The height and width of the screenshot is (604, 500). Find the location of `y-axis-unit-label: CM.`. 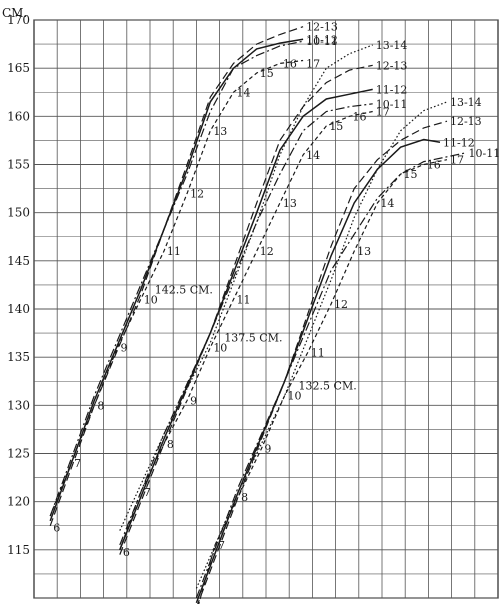

y-axis-unit-label: CM. is located at coordinates (14, 13).